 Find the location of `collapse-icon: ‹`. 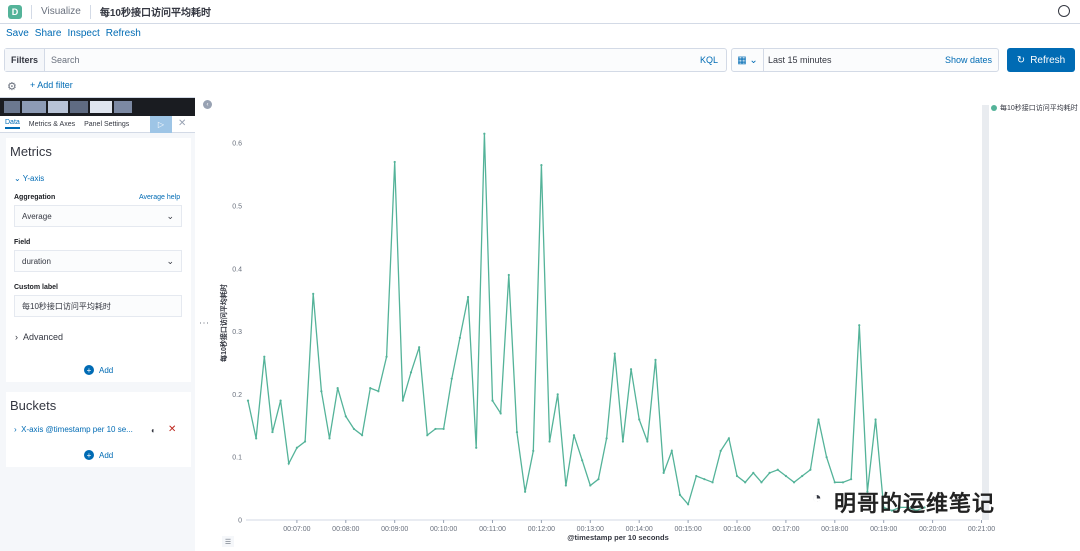

collapse-icon: ‹ is located at coordinates (207, 104).